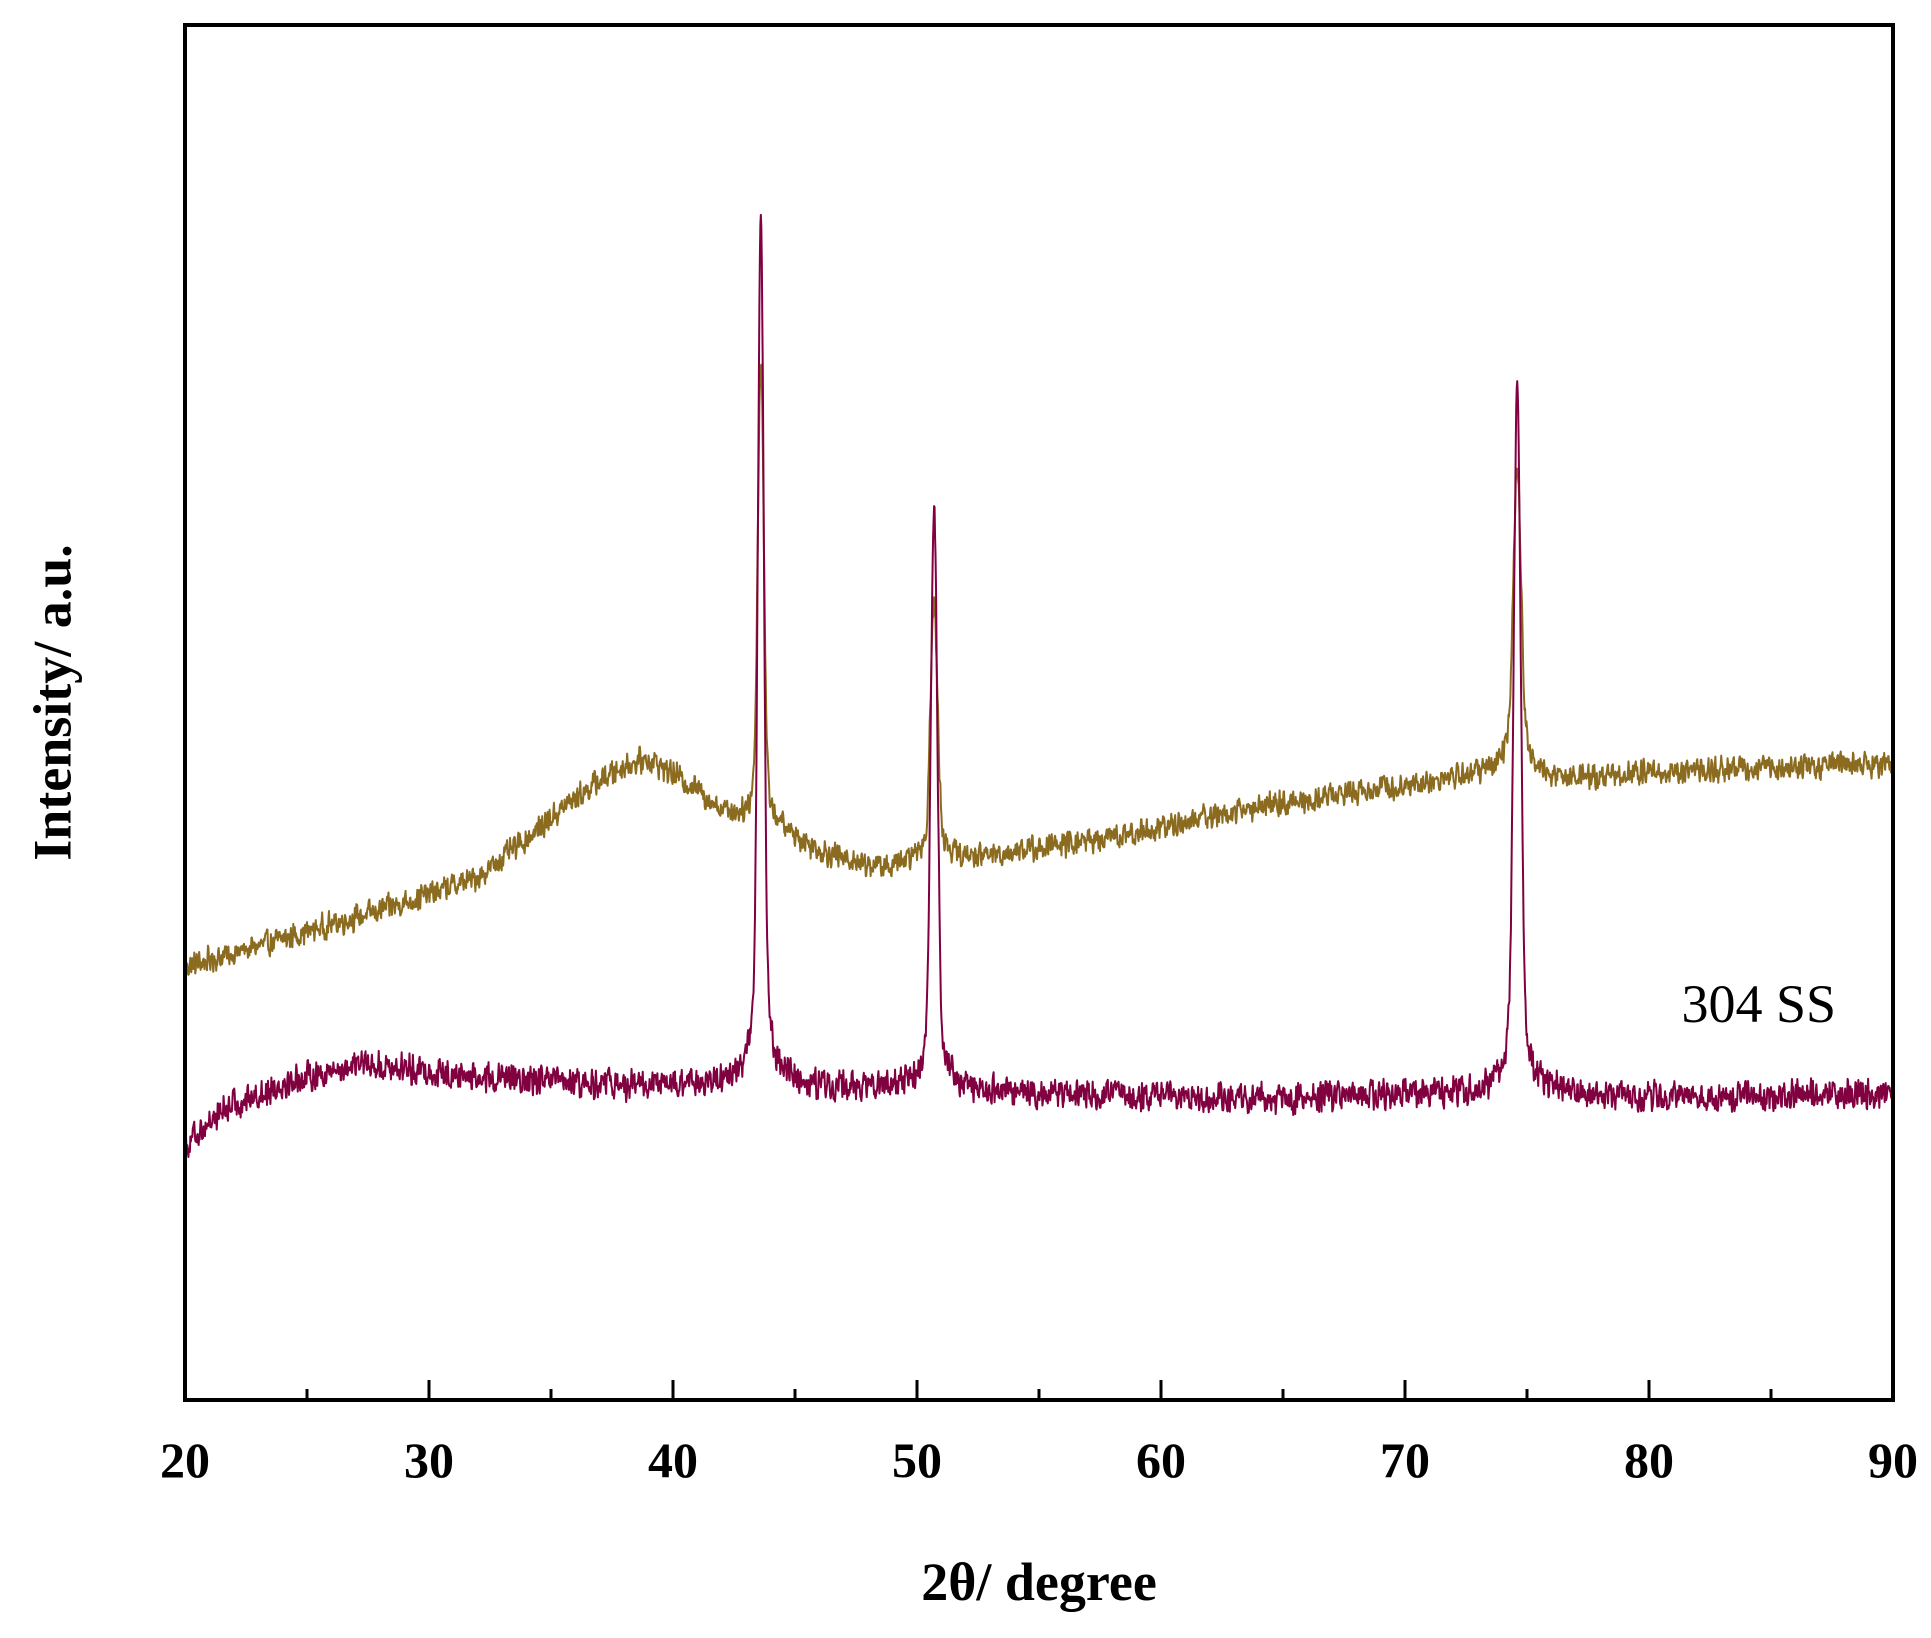 The height and width of the screenshot is (1638, 1931). I want to click on x-tick-label: 40, so click(673, 1460).